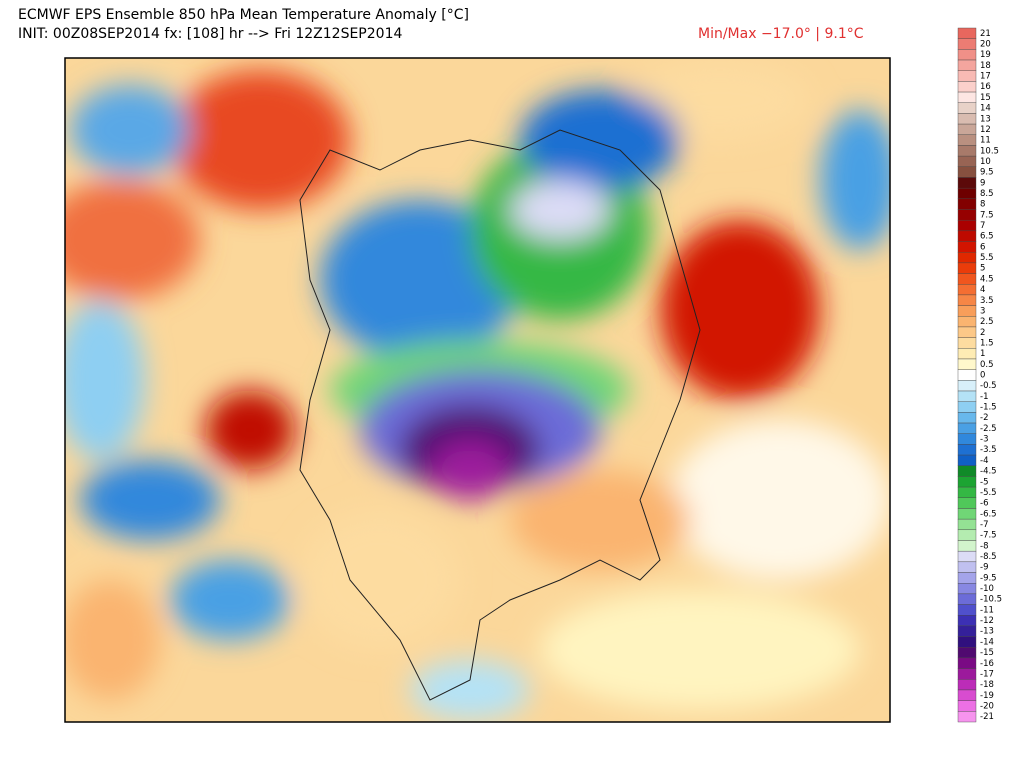 The width and height of the screenshot is (1024, 768). I want to click on colorbar-label: -2, so click(984, 418).